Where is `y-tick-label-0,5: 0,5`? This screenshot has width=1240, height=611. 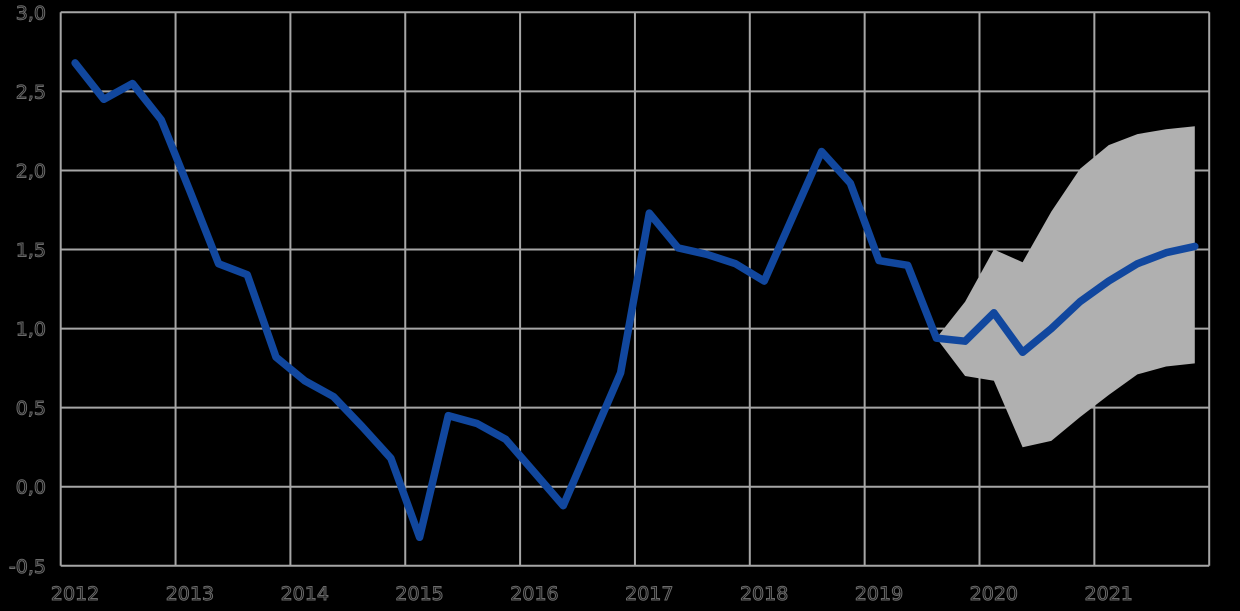
y-tick-label-0,5: 0,5 is located at coordinates (31, 409).